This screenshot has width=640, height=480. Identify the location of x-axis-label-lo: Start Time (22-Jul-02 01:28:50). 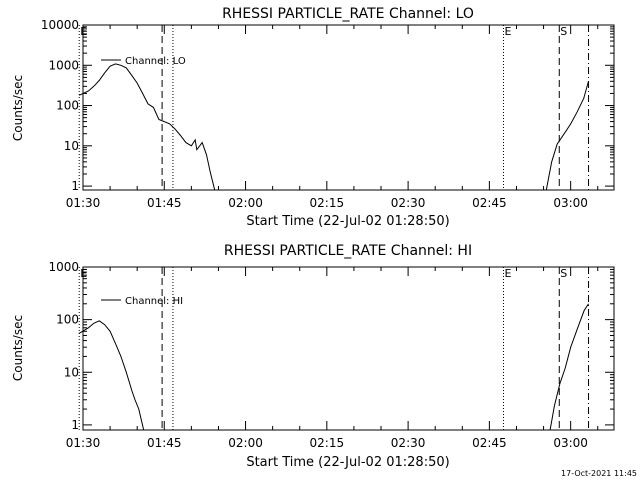
(347, 221).